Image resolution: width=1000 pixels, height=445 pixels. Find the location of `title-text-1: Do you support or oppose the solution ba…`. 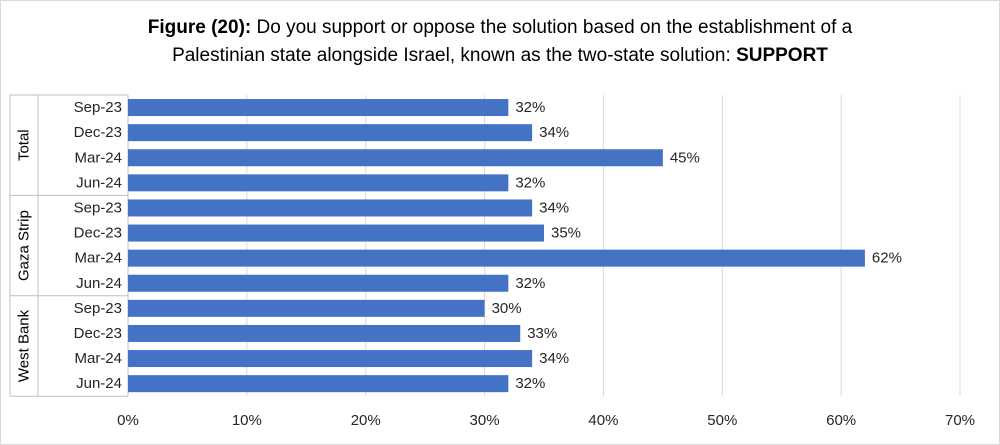

title-text-1: Do you support or oppose the solution ba… is located at coordinates (552, 27).